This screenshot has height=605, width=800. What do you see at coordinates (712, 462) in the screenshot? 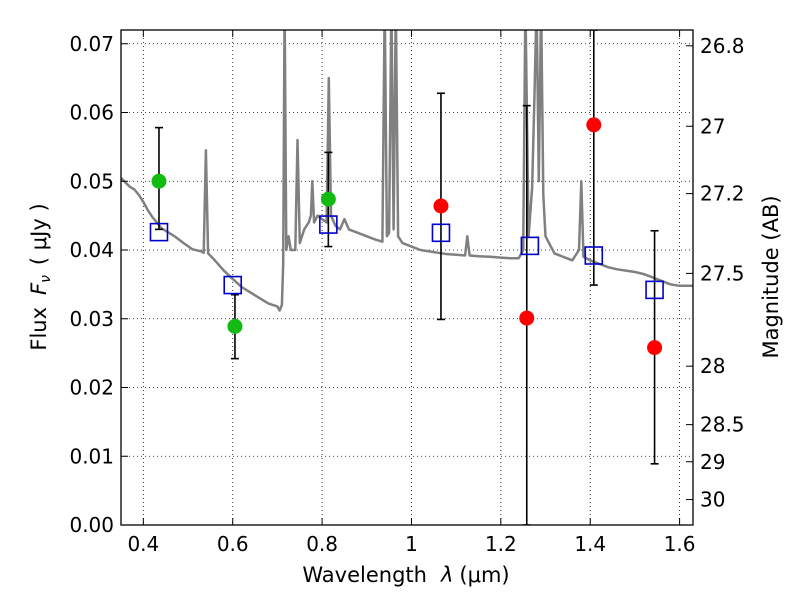
I see `y2-tick-label: 29` at bounding box center [712, 462].